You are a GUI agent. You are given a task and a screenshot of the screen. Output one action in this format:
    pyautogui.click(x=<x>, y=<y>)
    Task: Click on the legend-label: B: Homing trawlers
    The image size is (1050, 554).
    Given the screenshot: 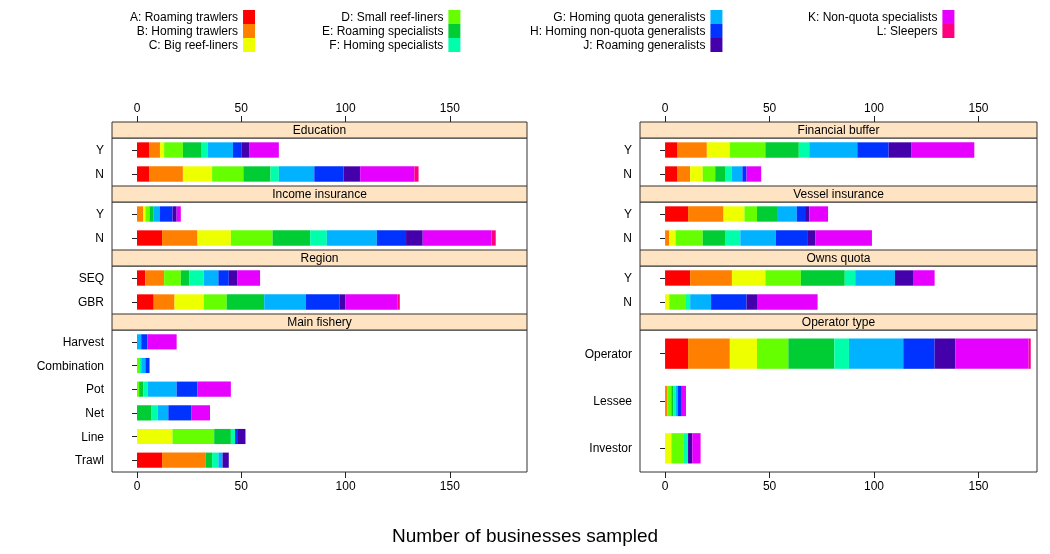 What is the action you would take?
    pyautogui.click(x=187, y=31)
    